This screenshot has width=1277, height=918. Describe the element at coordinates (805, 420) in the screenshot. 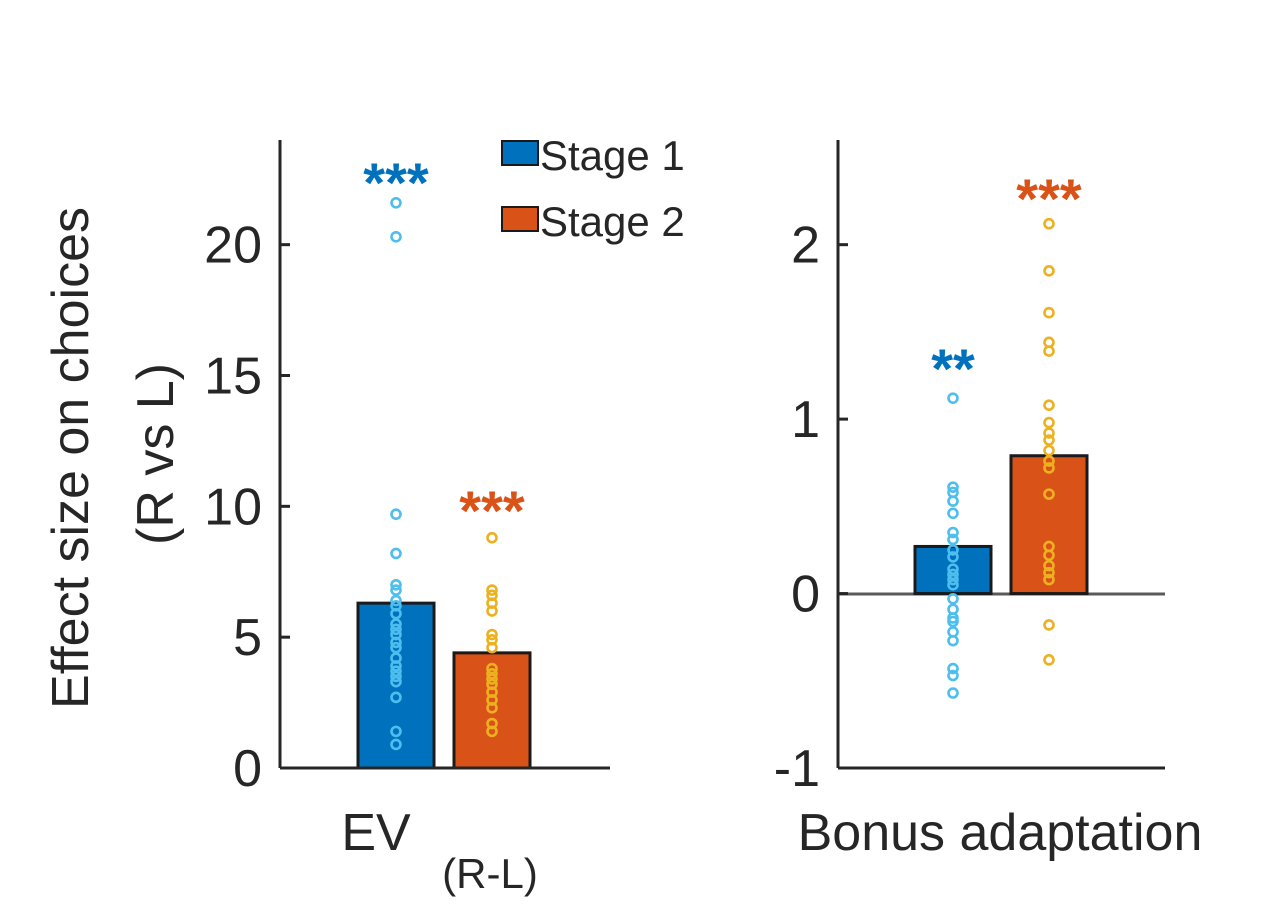

I see `right-y-tick-label: 1` at that location.